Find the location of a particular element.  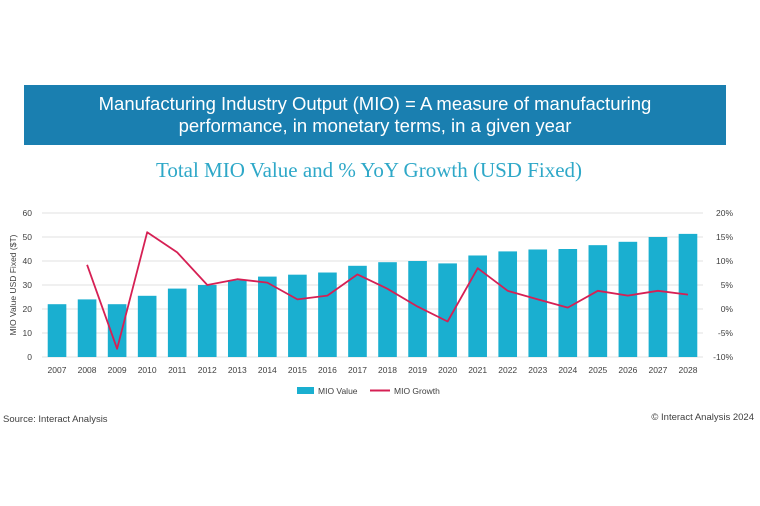

y2-tick-label: 10% is located at coordinates (724, 261).